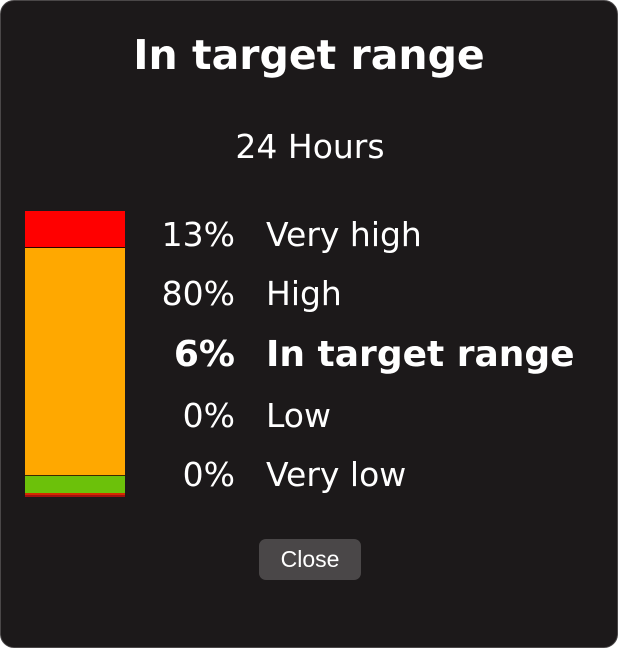 The image size is (618, 648). Describe the element at coordinates (198, 293) in the screenshot. I see `percent-value: 80%` at that location.